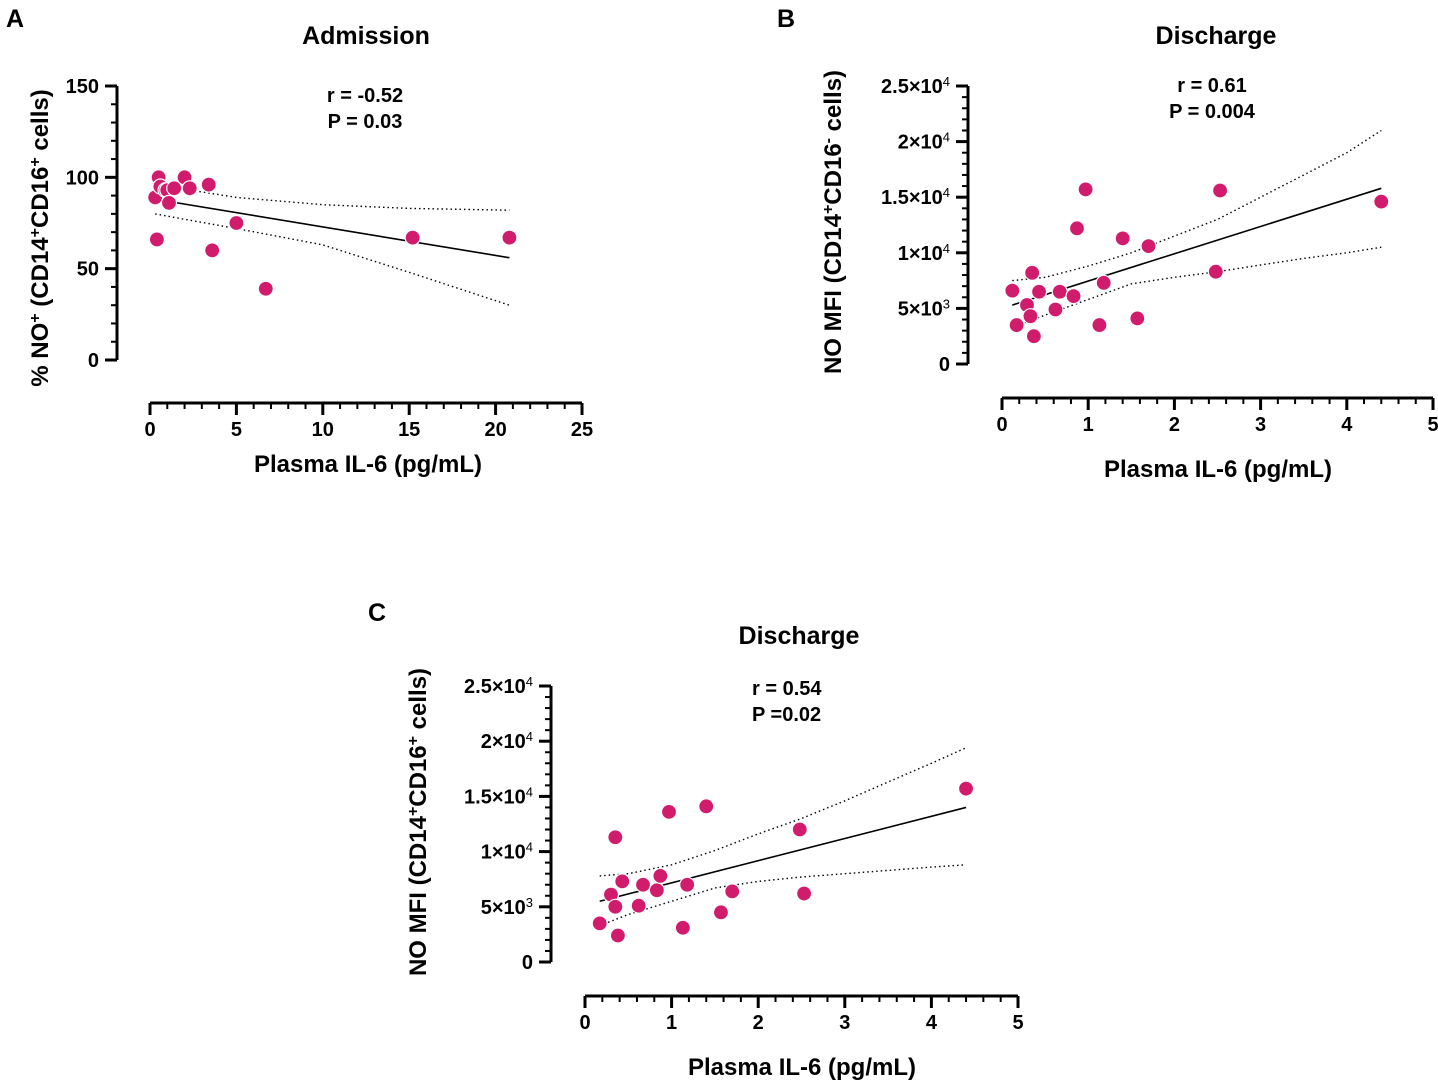 This screenshot has width=1438, height=1082. I want to click on x-tick-label: 20, so click(495, 430).